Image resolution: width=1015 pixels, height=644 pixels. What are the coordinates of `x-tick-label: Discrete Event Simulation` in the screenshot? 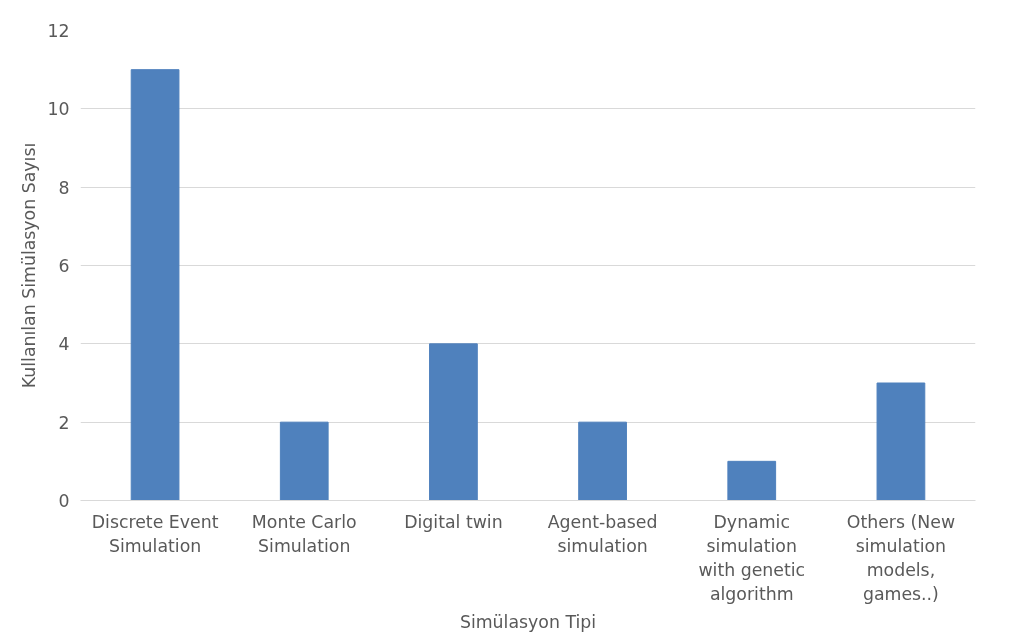 It's located at (155, 533).